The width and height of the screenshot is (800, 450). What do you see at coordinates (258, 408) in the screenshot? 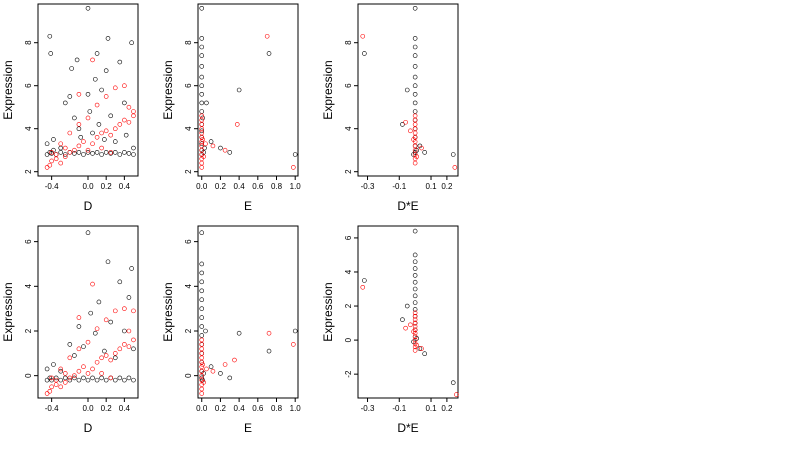
I see `x-tick-label: 0.6` at bounding box center [258, 408].